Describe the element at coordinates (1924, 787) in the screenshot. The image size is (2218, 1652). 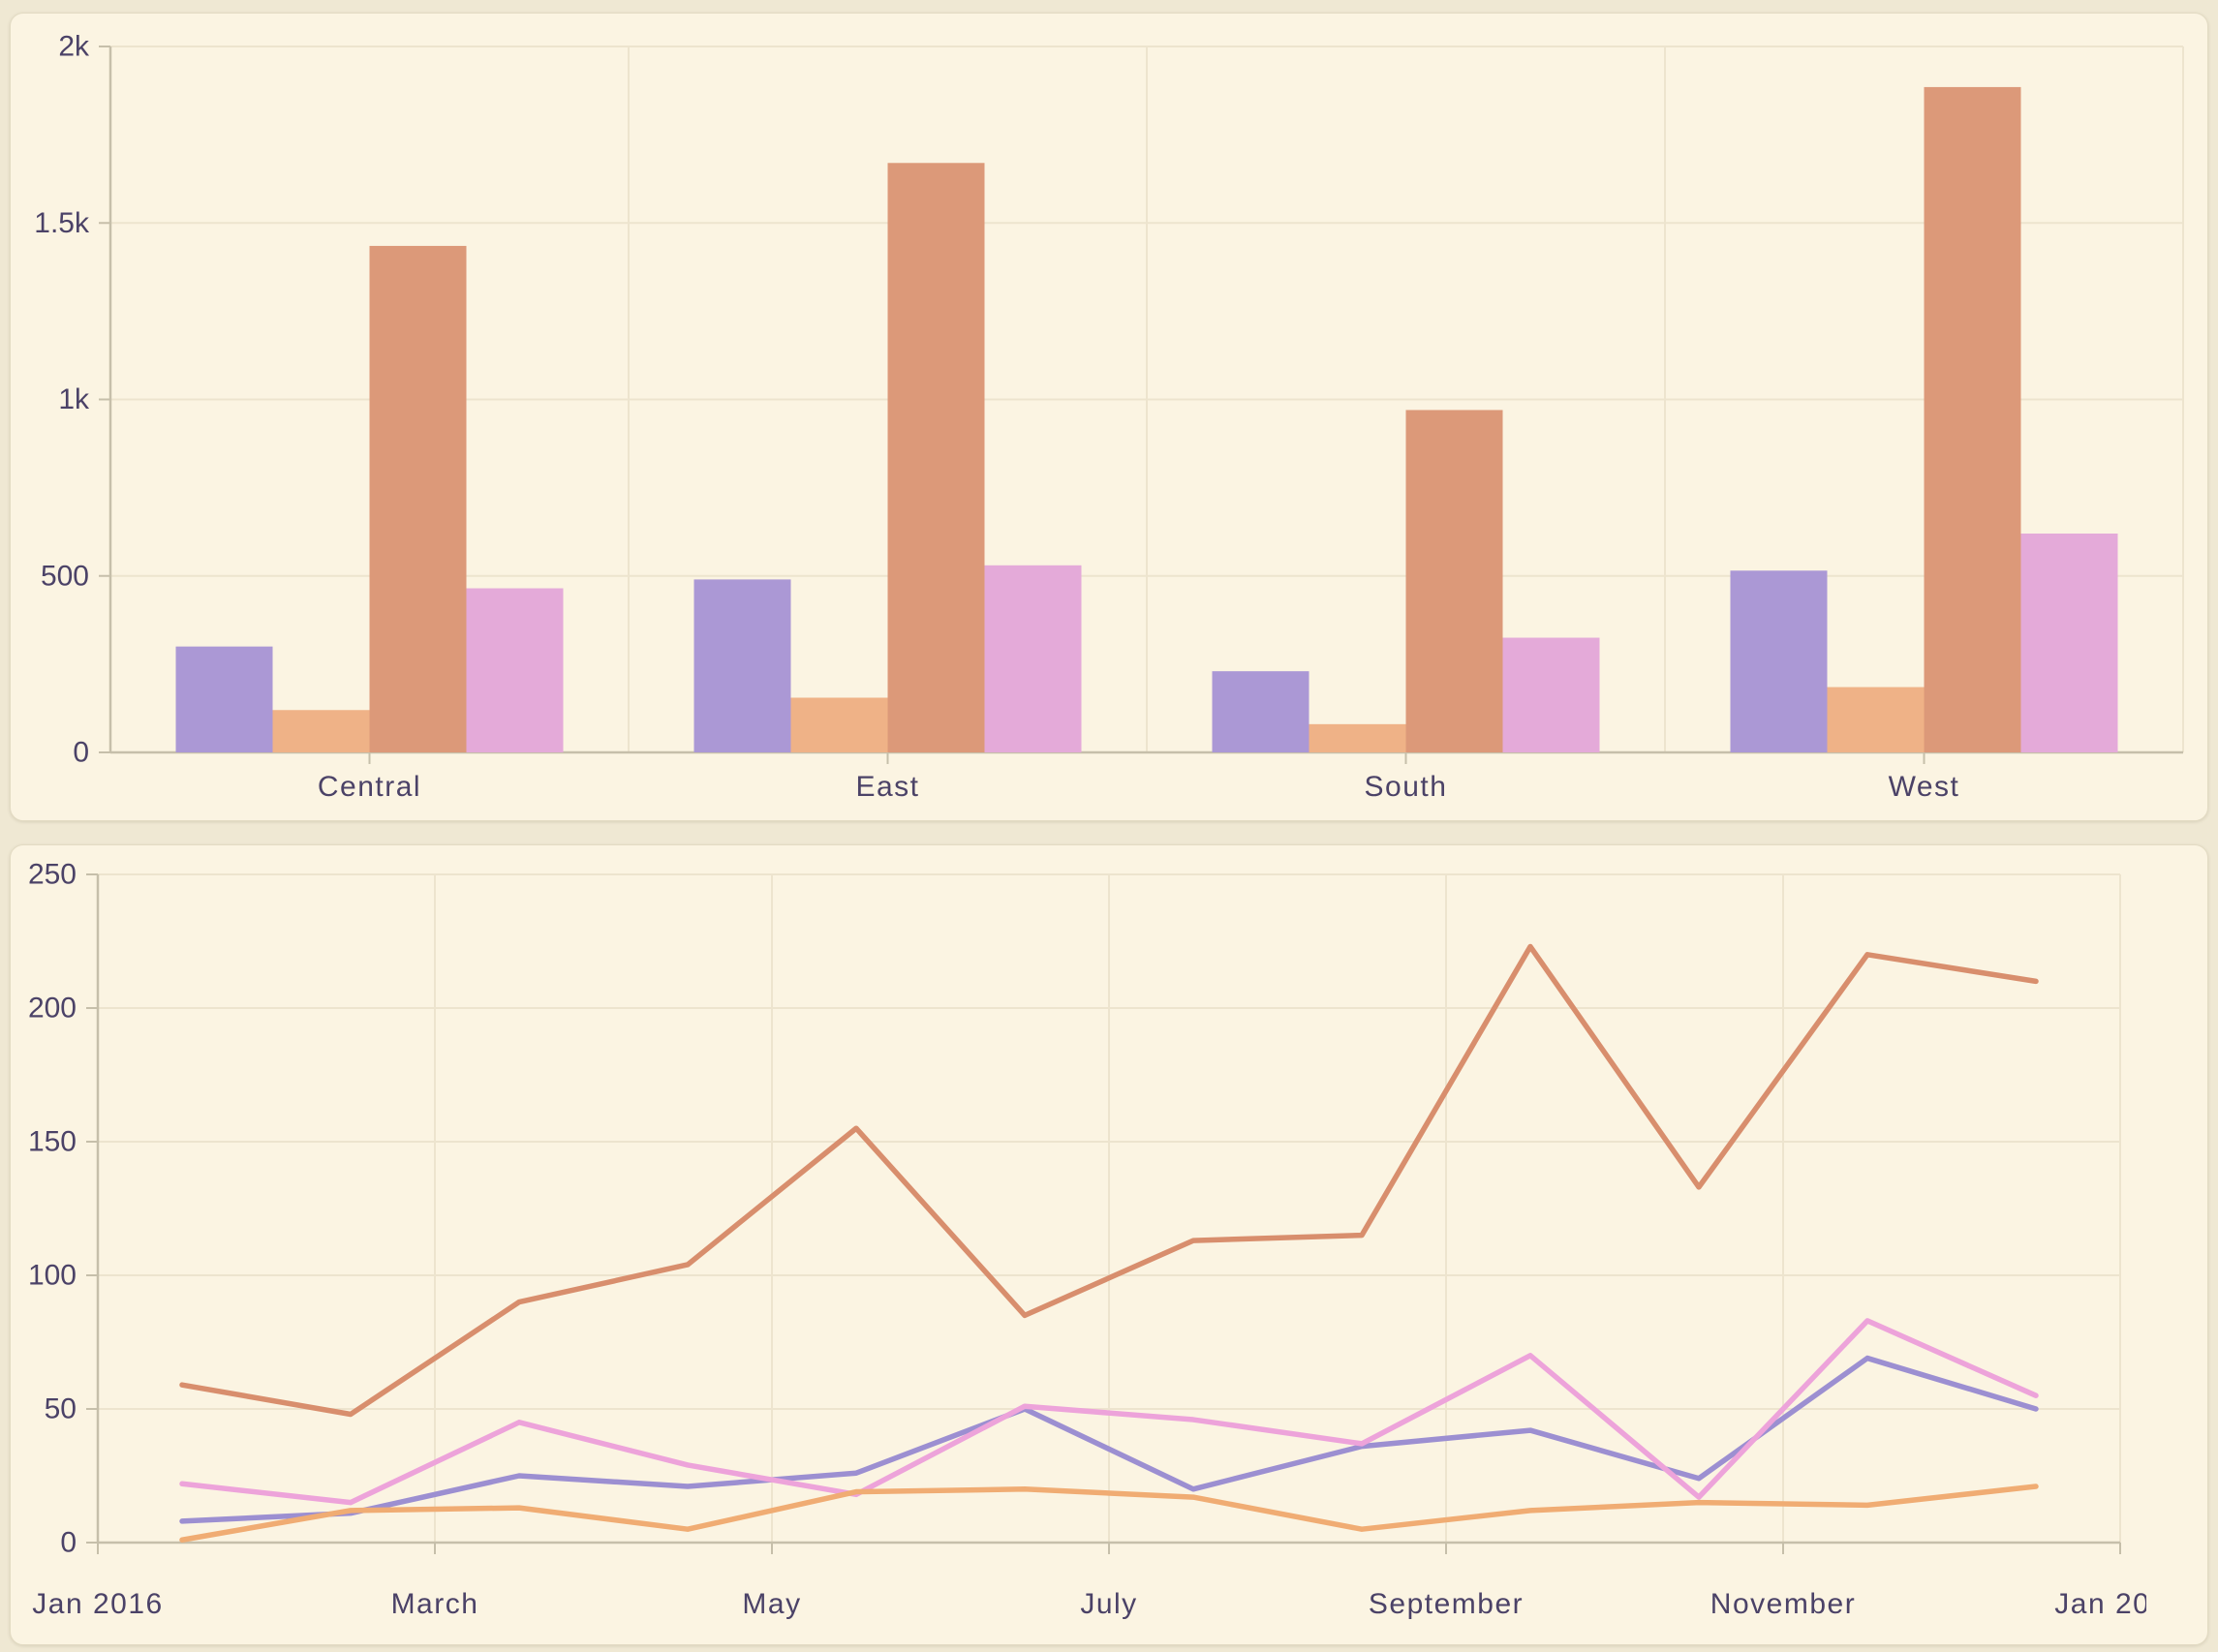
I see `x-tick-label: West` at that location.